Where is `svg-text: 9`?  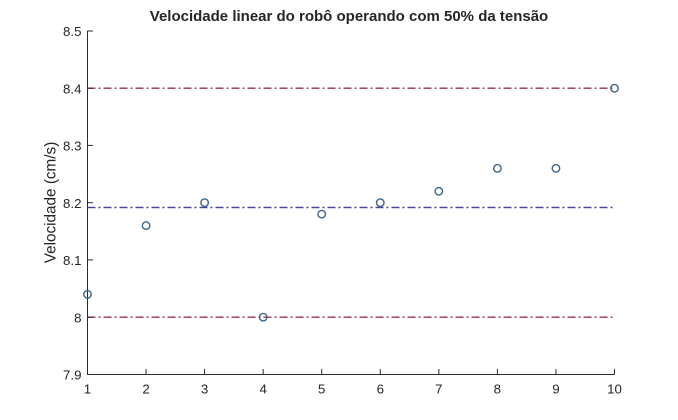
svg-text: 9 is located at coordinates (555, 388).